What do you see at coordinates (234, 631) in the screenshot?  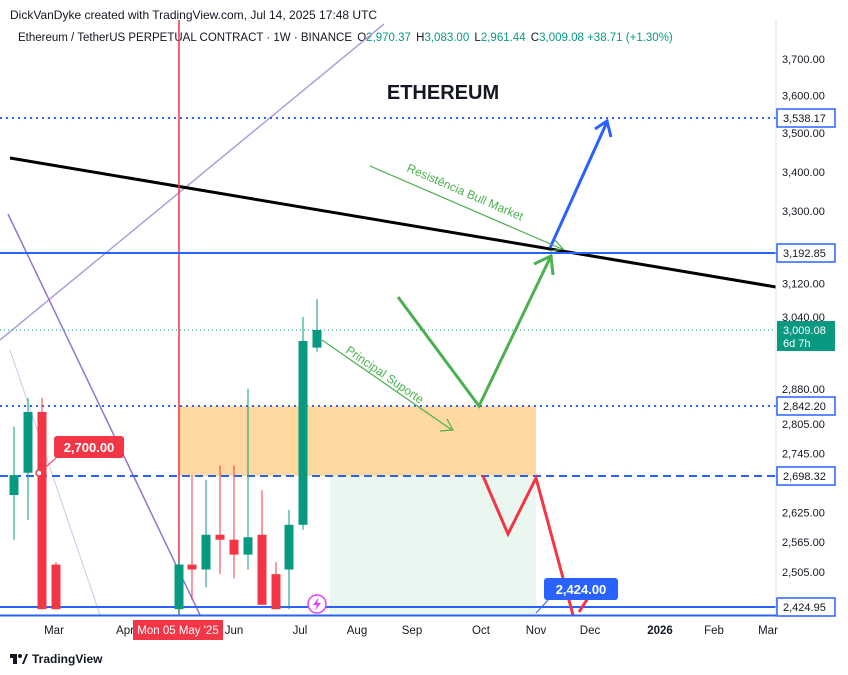 I see `time-tick-label: Jun` at bounding box center [234, 631].